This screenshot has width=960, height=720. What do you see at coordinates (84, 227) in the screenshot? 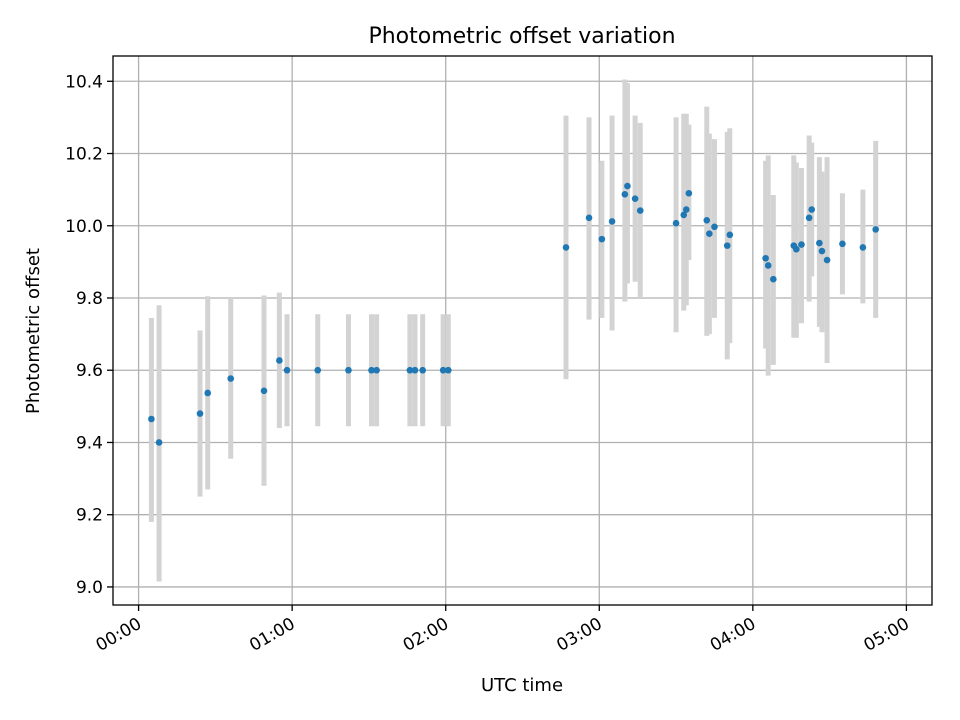
I see `y-tick-label: 10.0` at bounding box center [84, 227].